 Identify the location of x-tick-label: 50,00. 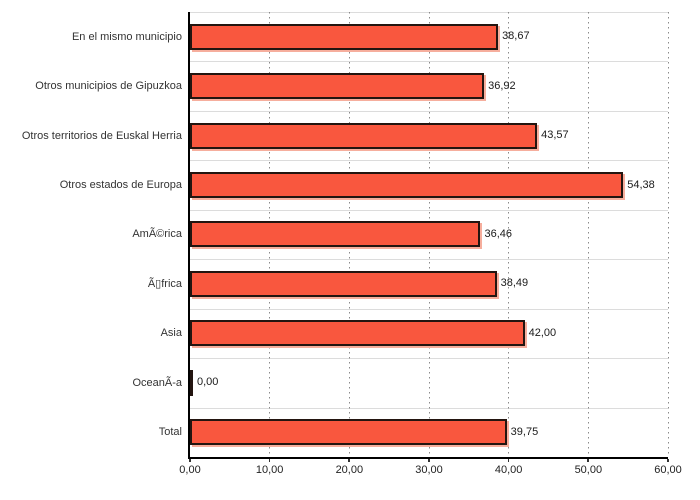
(588, 470).